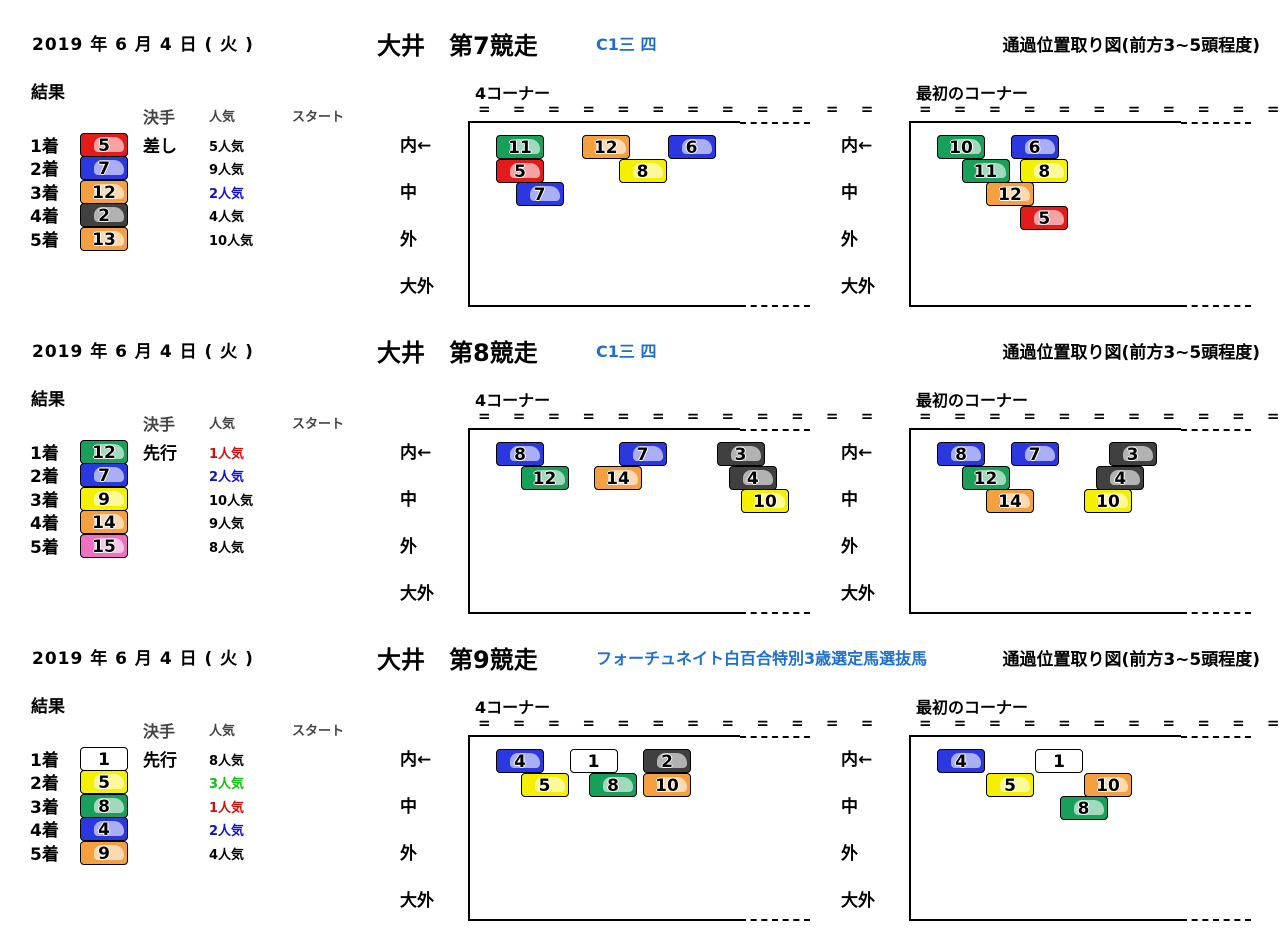  Describe the element at coordinates (227, 548) in the screenshot. I see `result-ninki: 8人気` at that location.